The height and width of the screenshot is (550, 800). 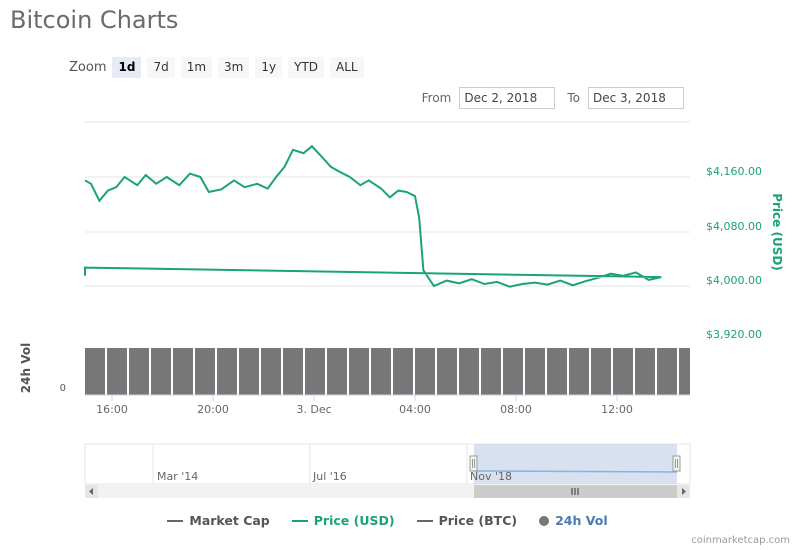 I want to click on volume-zero-label: 0, so click(x=63, y=388).